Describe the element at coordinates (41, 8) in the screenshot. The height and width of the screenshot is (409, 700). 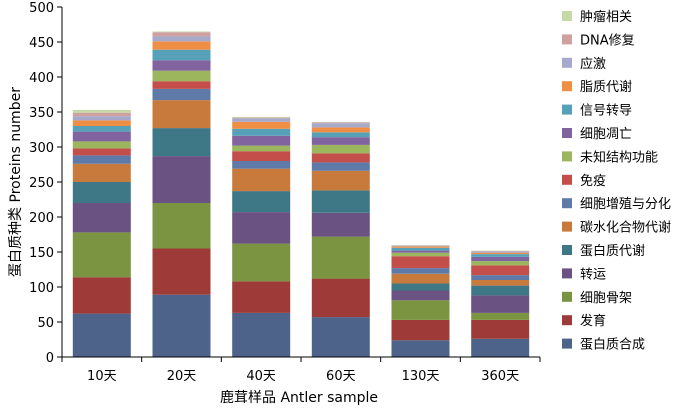
I see `y-tick-label-11: 500` at that location.